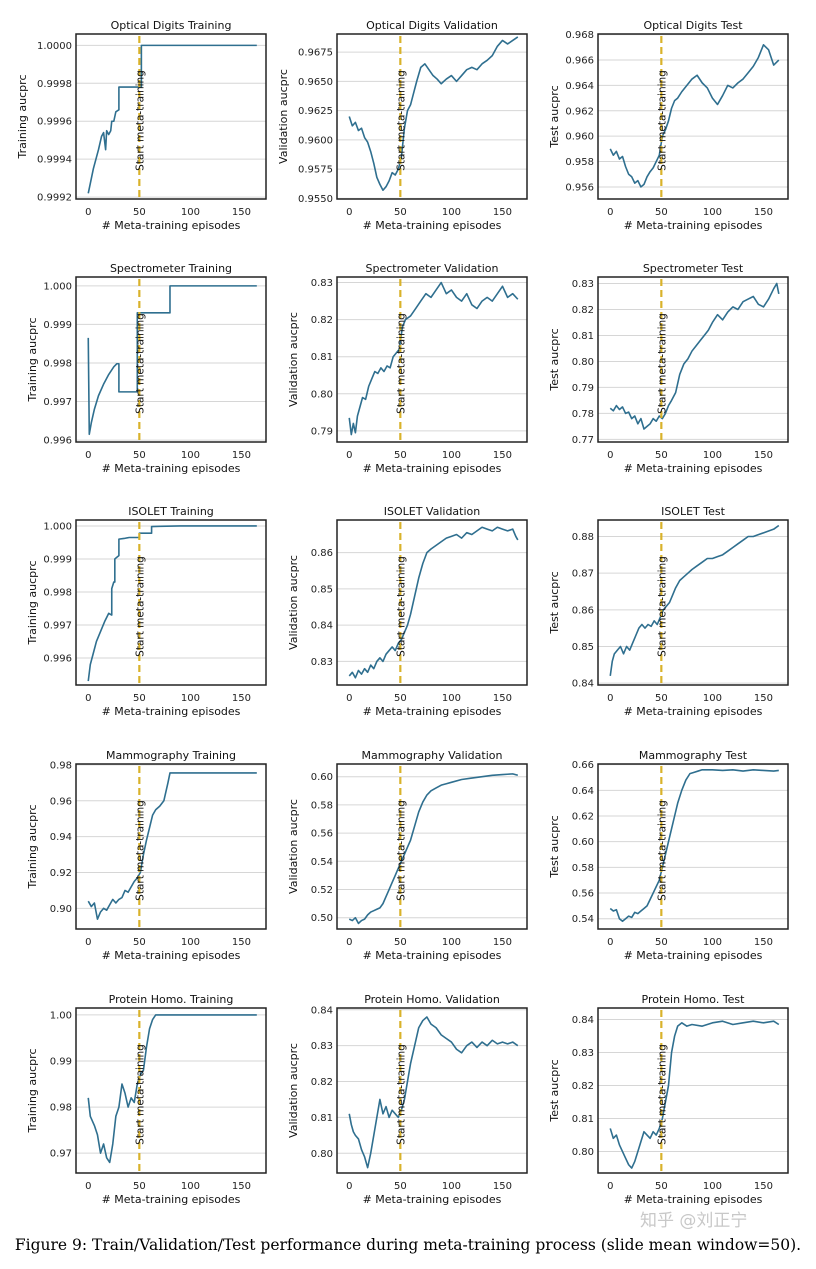 The height and width of the screenshot is (1269, 816). Describe the element at coordinates (57, 559) in the screenshot. I see `y-tick-label: 0.999` at that location.